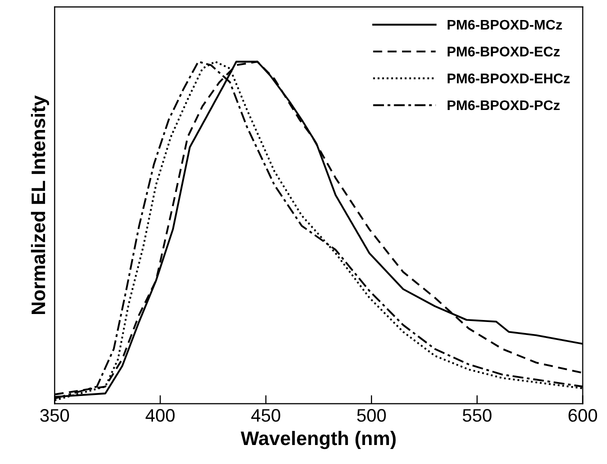 This screenshot has width=607, height=464. I want to click on x-tick-label: 500, so click(371, 415).